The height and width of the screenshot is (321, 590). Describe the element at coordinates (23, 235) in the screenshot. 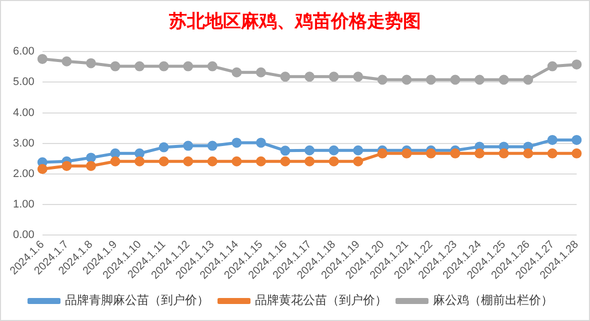

I see `y-tick-label: 0.00` at that location.